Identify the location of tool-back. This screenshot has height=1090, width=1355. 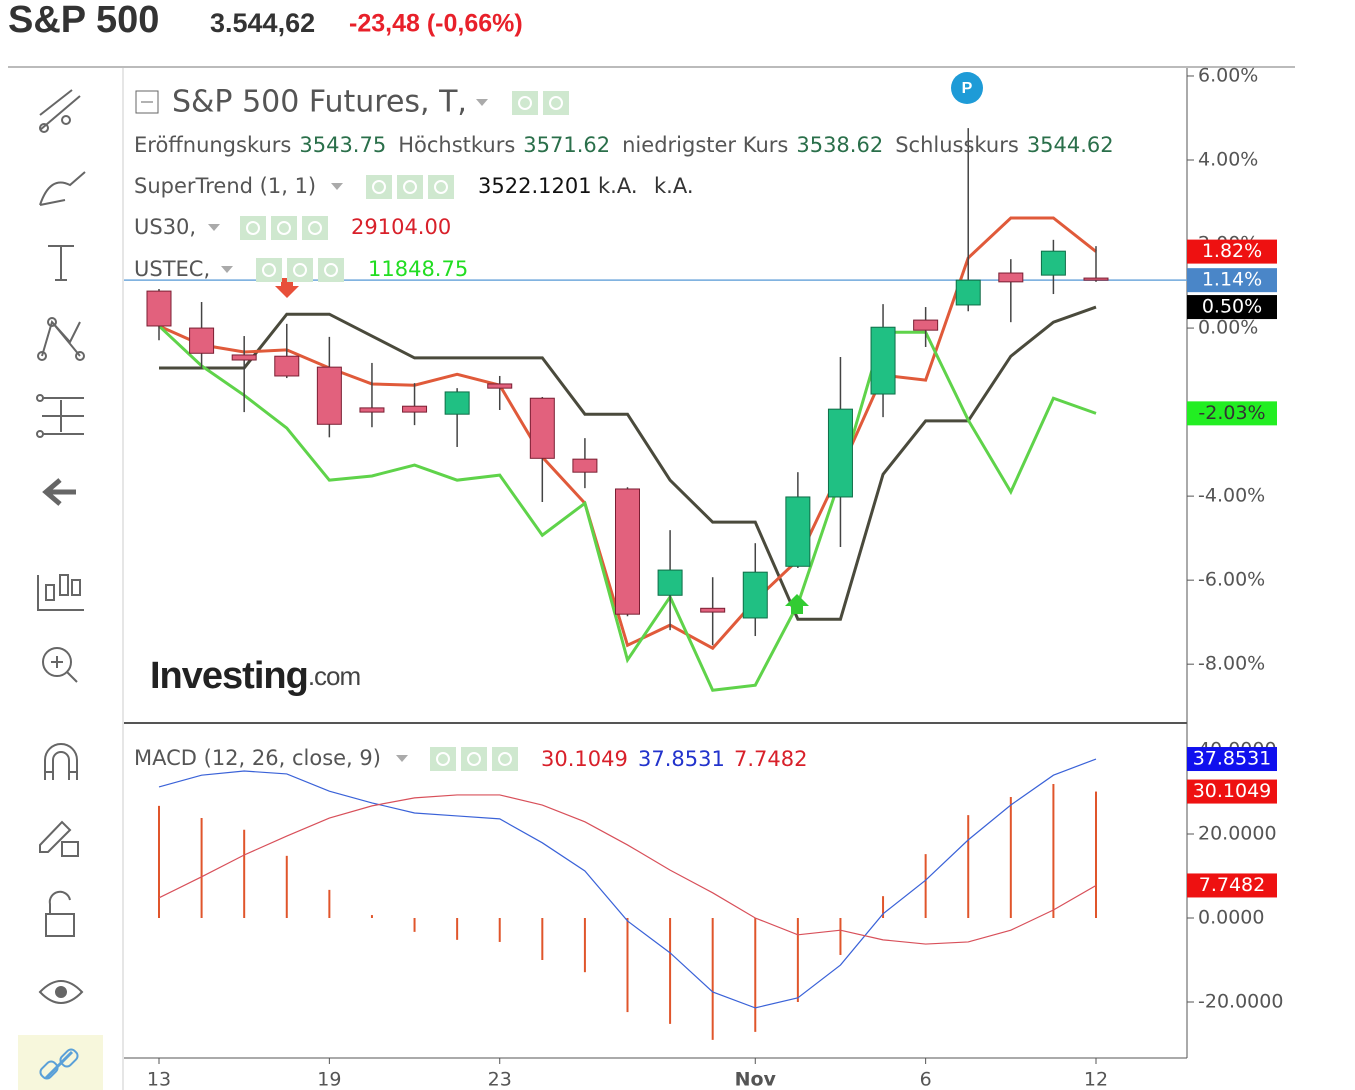
(59, 492).